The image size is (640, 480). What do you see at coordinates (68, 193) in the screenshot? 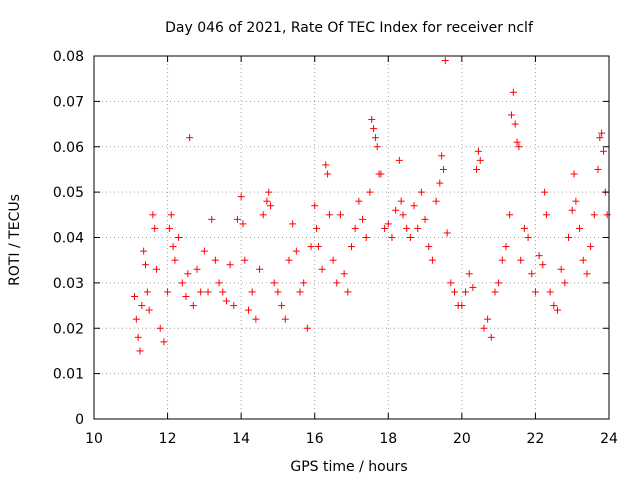
I see `y-tick-label: 0.05` at bounding box center [68, 193].